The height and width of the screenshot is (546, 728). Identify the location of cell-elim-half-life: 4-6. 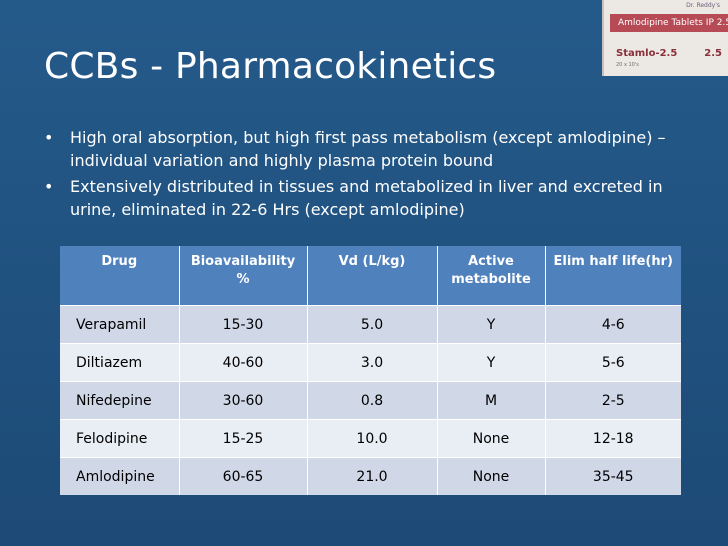
(613, 324).